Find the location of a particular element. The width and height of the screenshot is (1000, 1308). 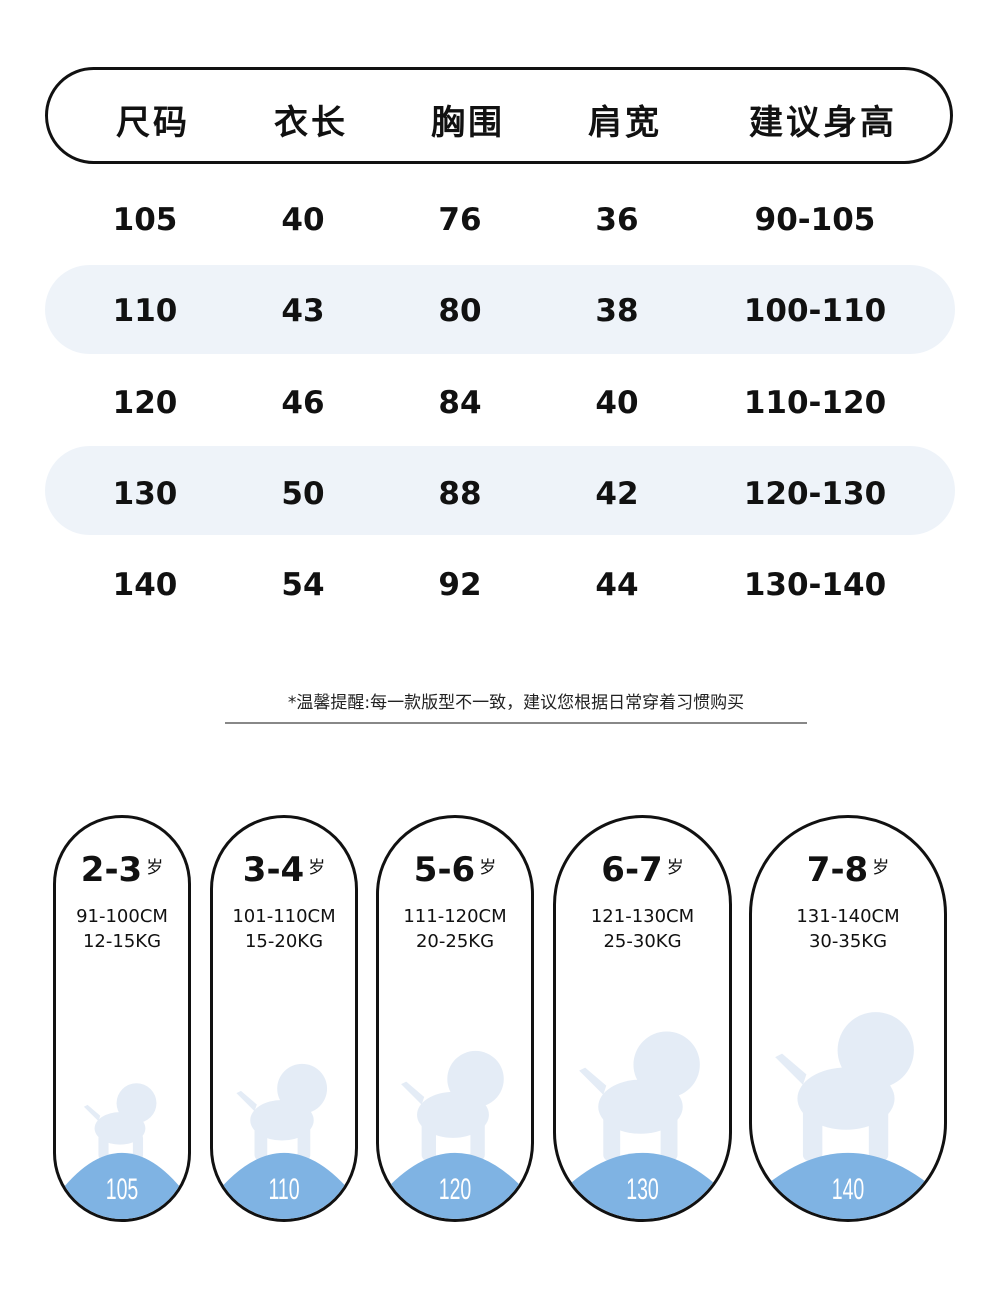

table-cell: 50 is located at coordinates (303, 494).